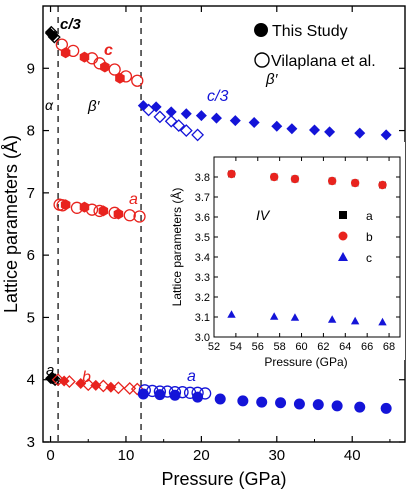 The height and width of the screenshot is (497, 415). What do you see at coordinates (31, 68) in the screenshot?
I see `main-y-tick-label: 9` at bounding box center [31, 68].